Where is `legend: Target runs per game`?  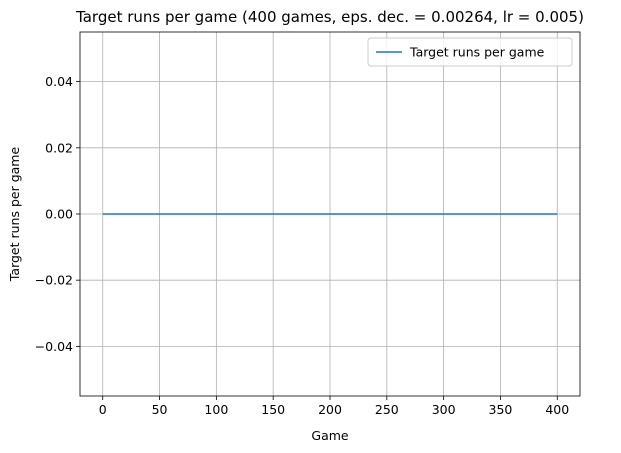
legend: Target runs per game is located at coordinates (470, 52).